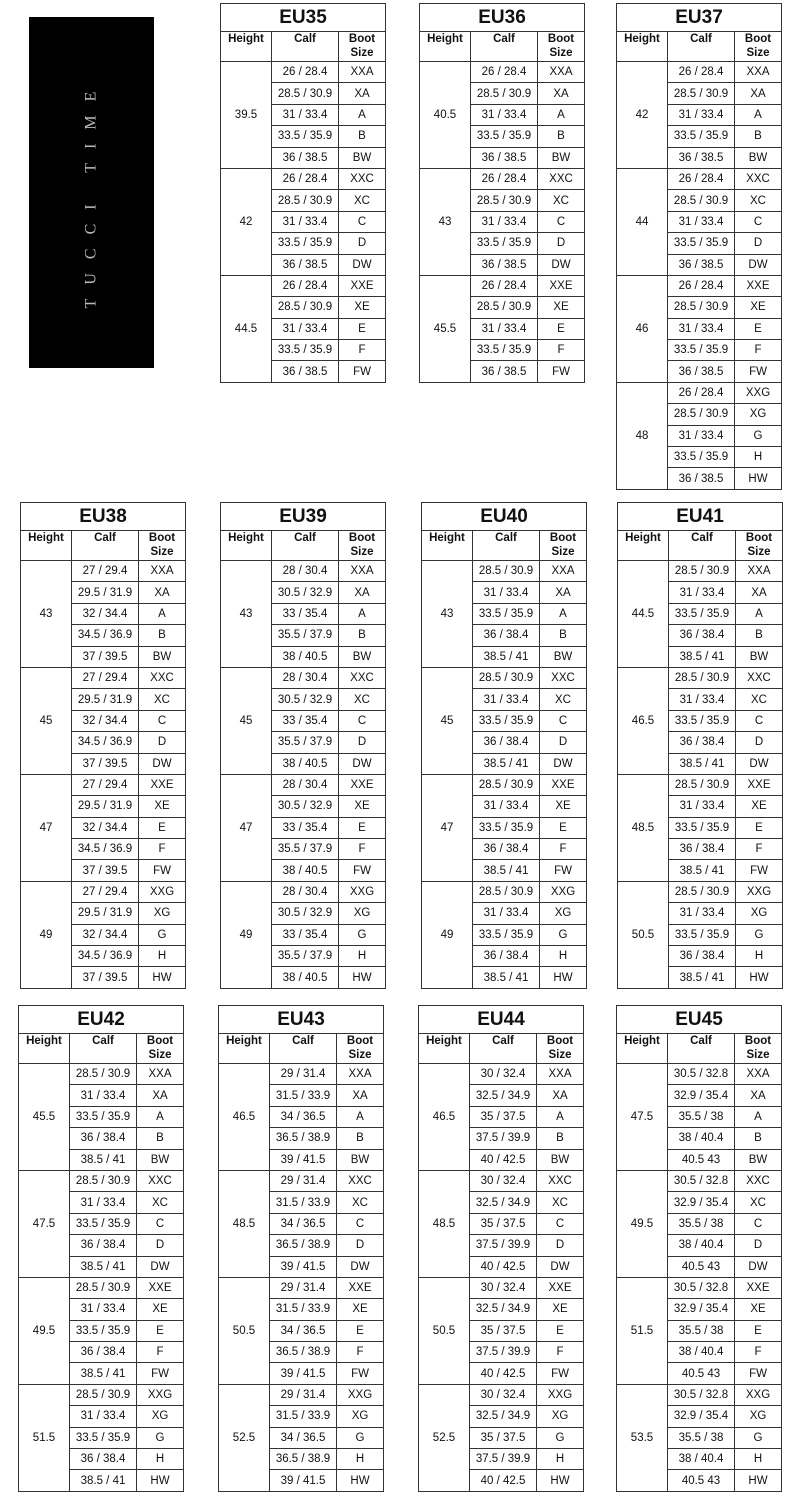  I want to click on table-row: 52.5 29 / 31.4 XXG, so click(301, 1437).